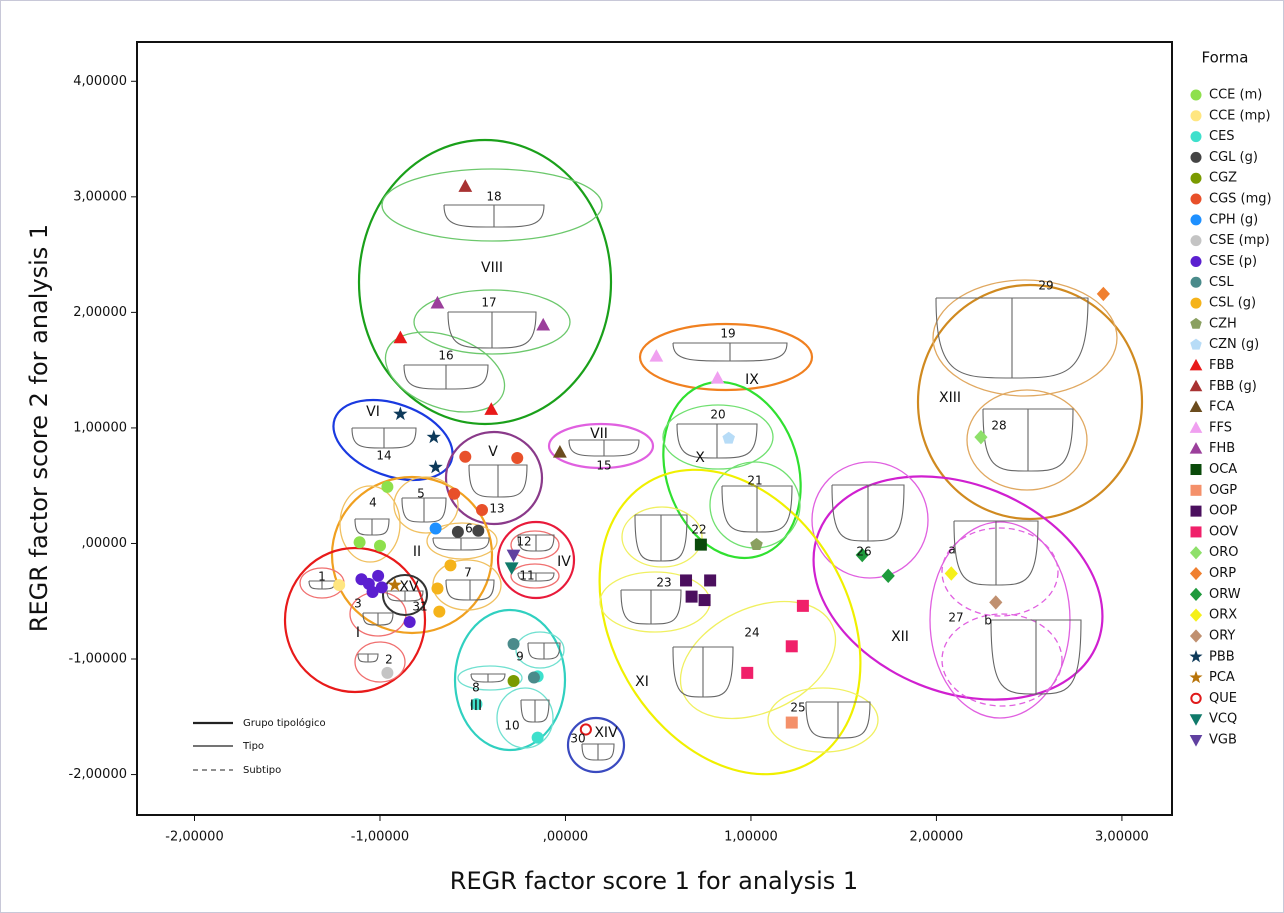 This screenshot has width=1284, height=913. What do you see at coordinates (380, 837) in the screenshot?
I see `x-tick-label: -1,00000` at bounding box center [380, 837].